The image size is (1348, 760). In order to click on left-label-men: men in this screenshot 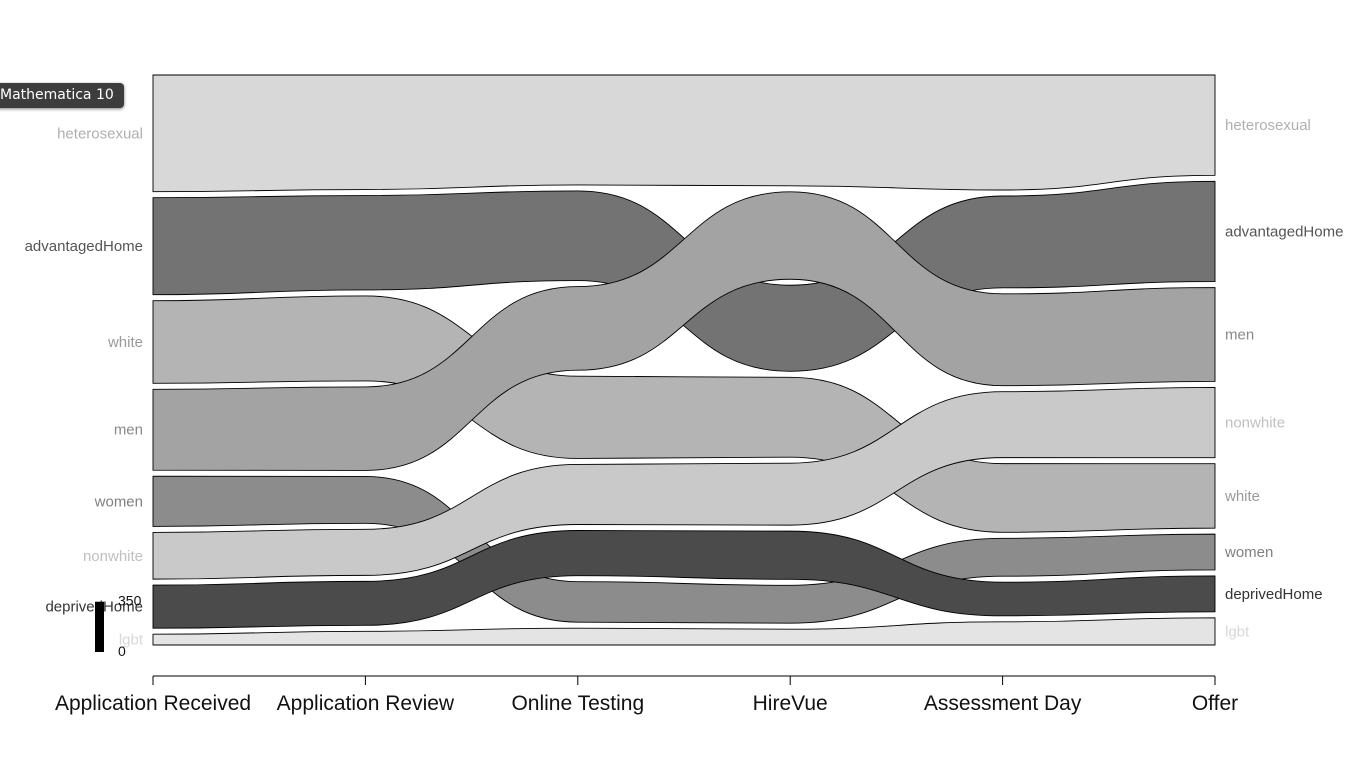, I will do `click(128, 430)`.